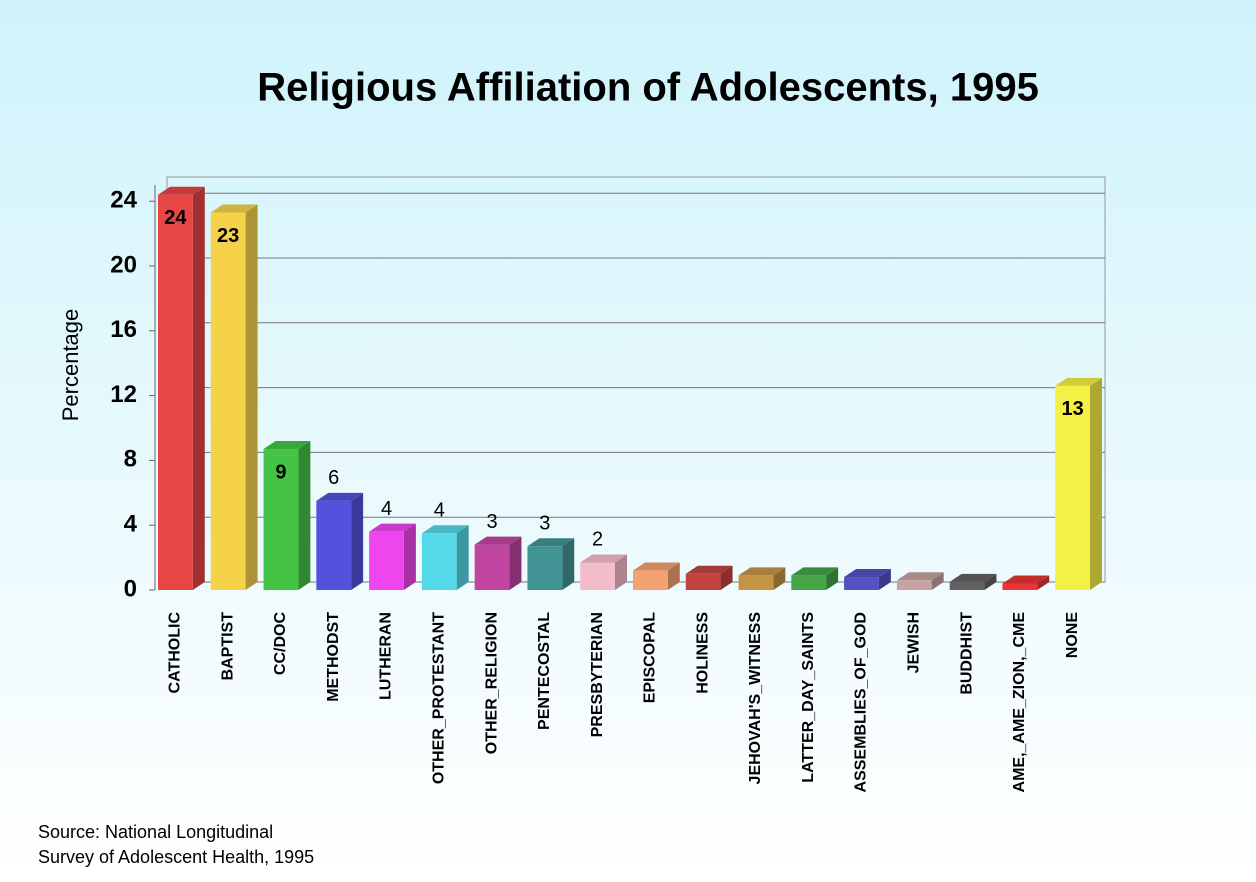  Describe the element at coordinates (597, 674) in the screenshot. I see `x-tick-label: PRESBYTERIAN` at that location.